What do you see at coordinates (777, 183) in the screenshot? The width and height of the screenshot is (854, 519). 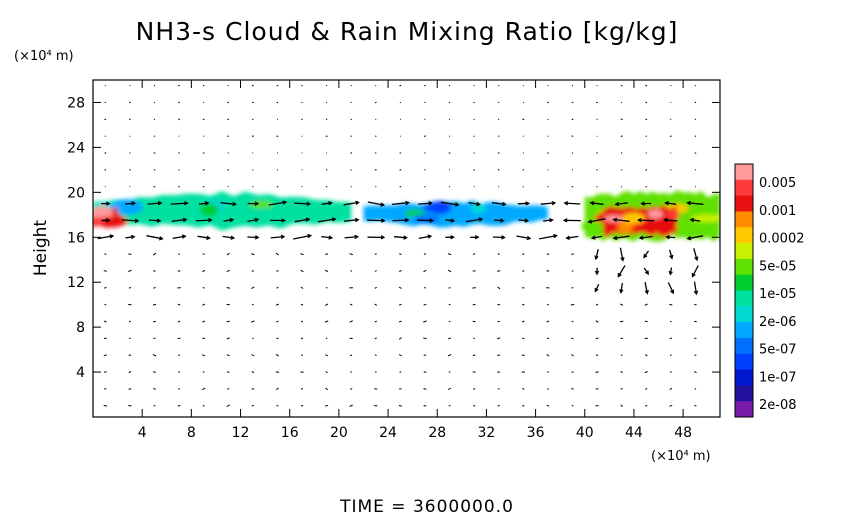 I see `colorbar-label: 0.005` at bounding box center [777, 183].